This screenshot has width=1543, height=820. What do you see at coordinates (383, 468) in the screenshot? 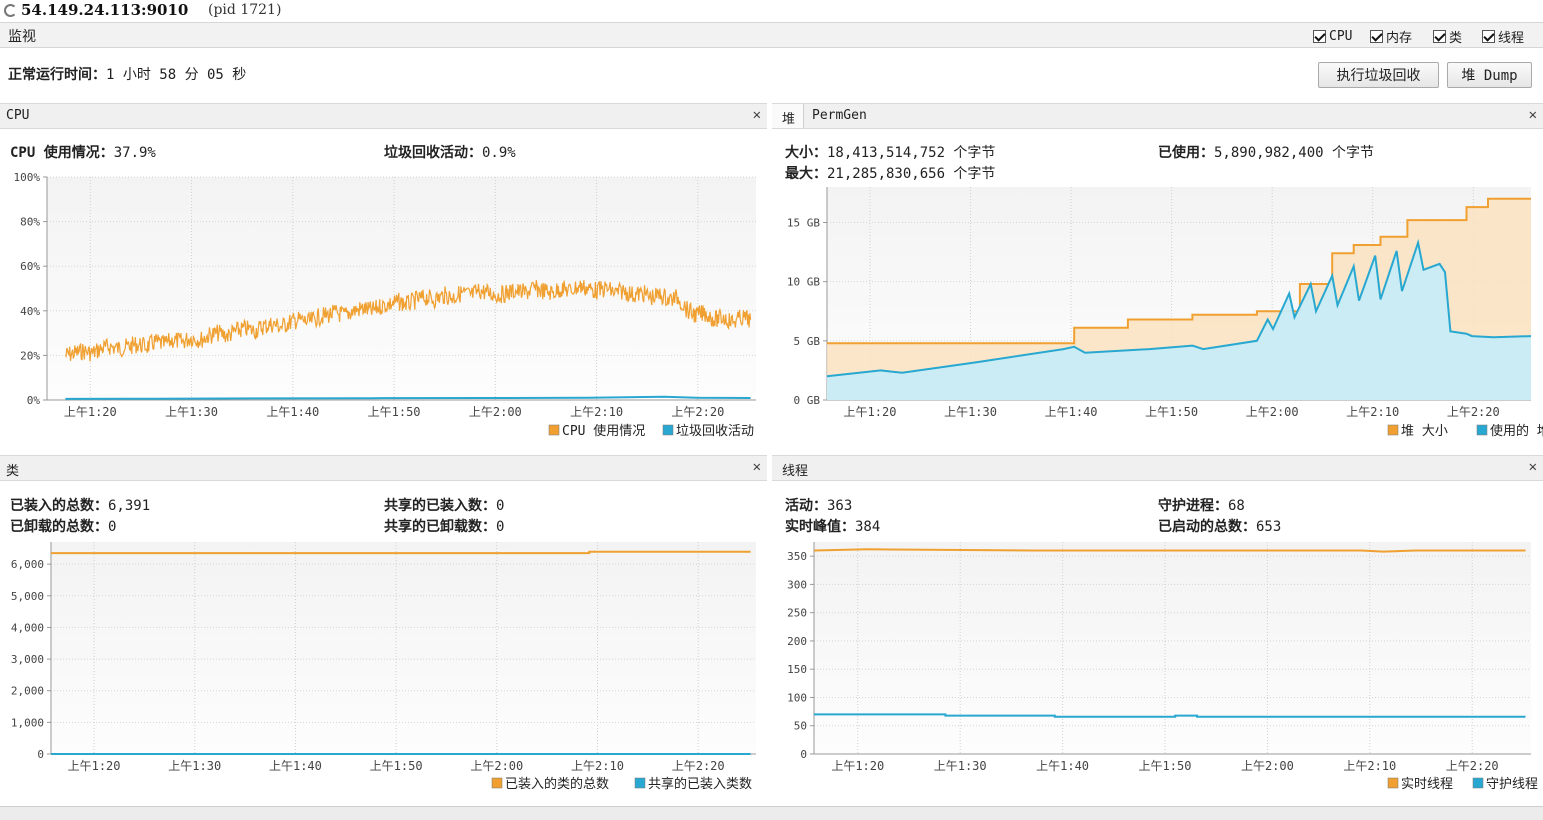
I see `classes-panel-header: 类 ✕` at bounding box center [383, 468].